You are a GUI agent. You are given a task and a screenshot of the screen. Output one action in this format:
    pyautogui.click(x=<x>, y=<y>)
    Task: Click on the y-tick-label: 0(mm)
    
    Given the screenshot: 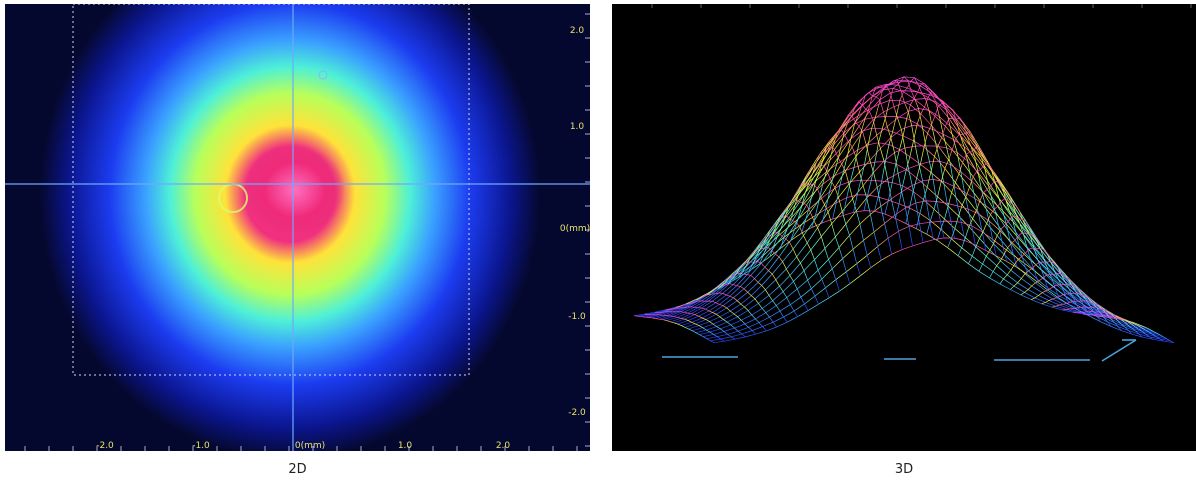 What is the action you would take?
    pyautogui.click(x=575, y=229)
    